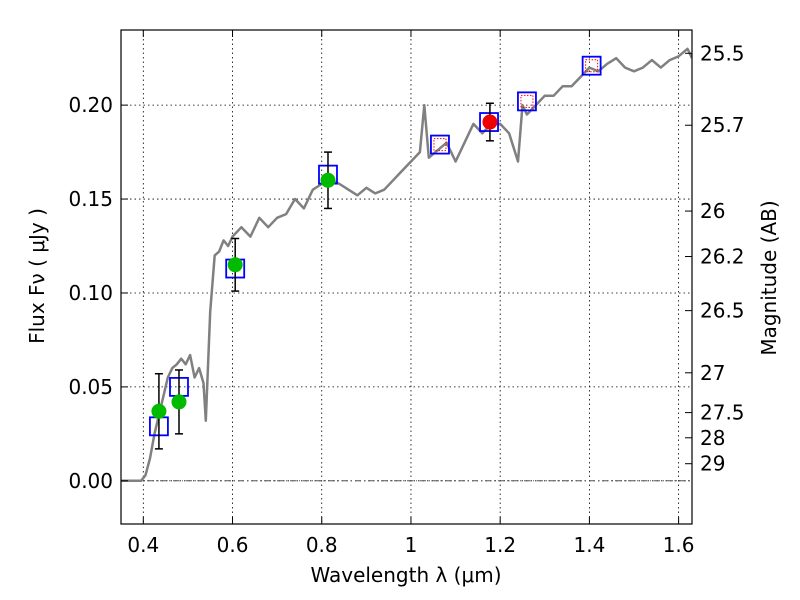 The height and width of the screenshot is (600, 800). Describe the element at coordinates (712, 464) in the screenshot. I see `right-tick-label: 29` at that location.